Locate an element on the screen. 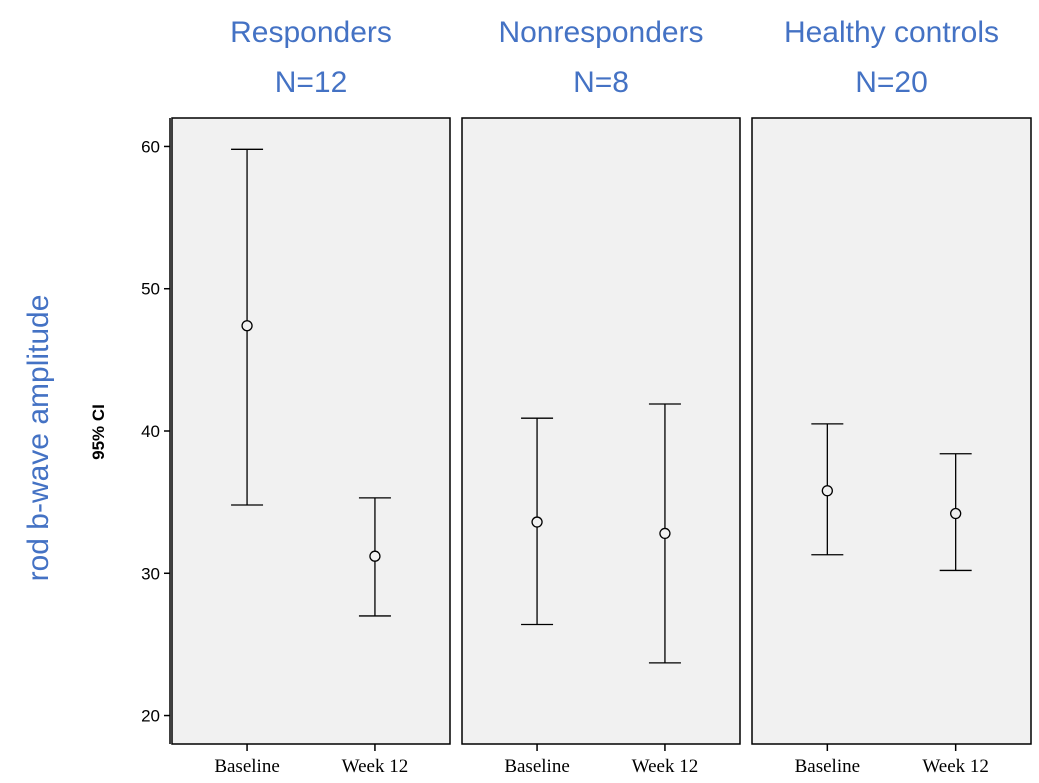  facet-n-label: N=12 is located at coordinates (311, 82).